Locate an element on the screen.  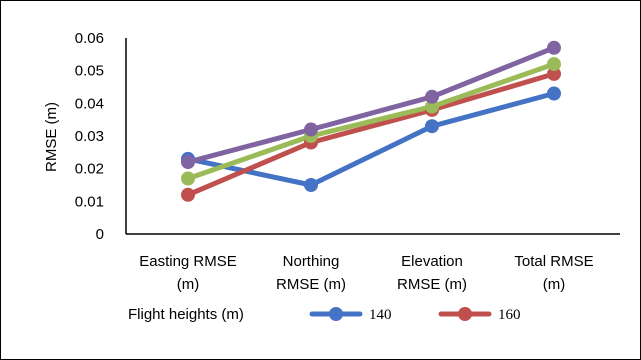
legend-label: 140 is located at coordinates (380, 315).